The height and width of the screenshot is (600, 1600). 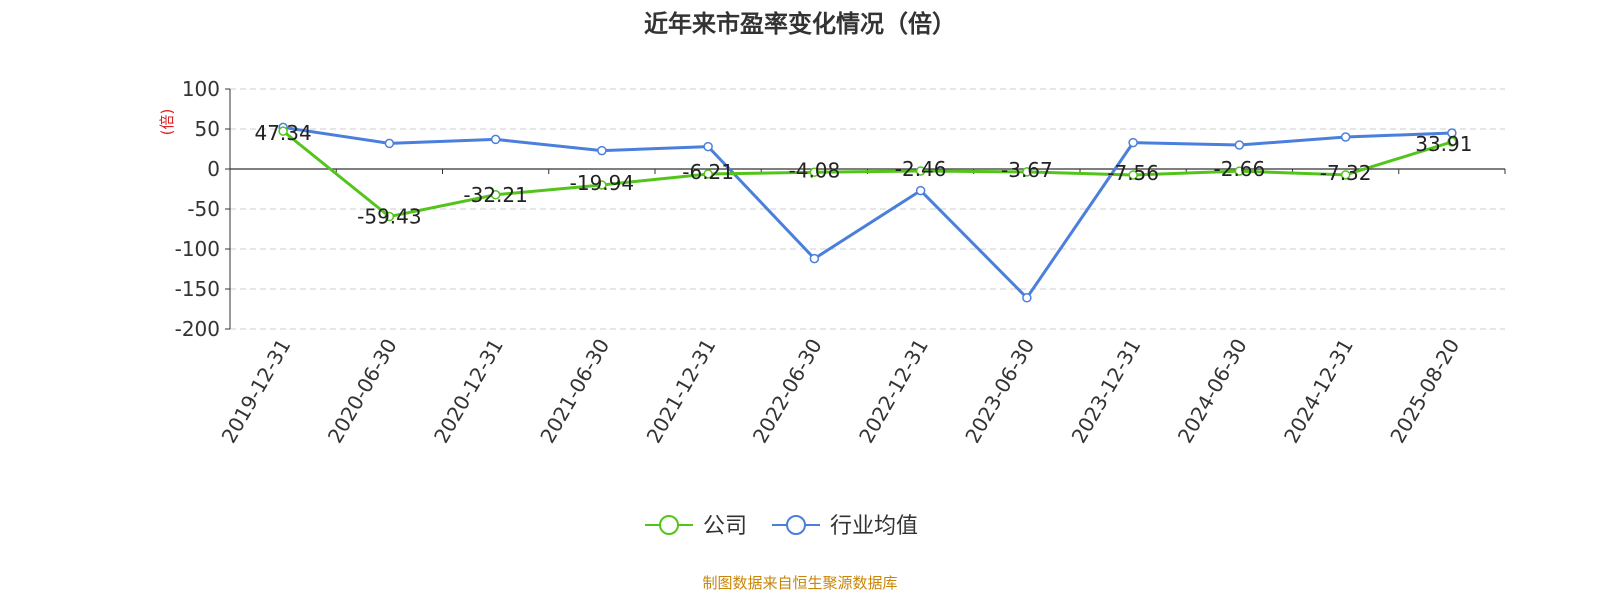 I want to click on data-label: -19.94, so click(x=602, y=183).